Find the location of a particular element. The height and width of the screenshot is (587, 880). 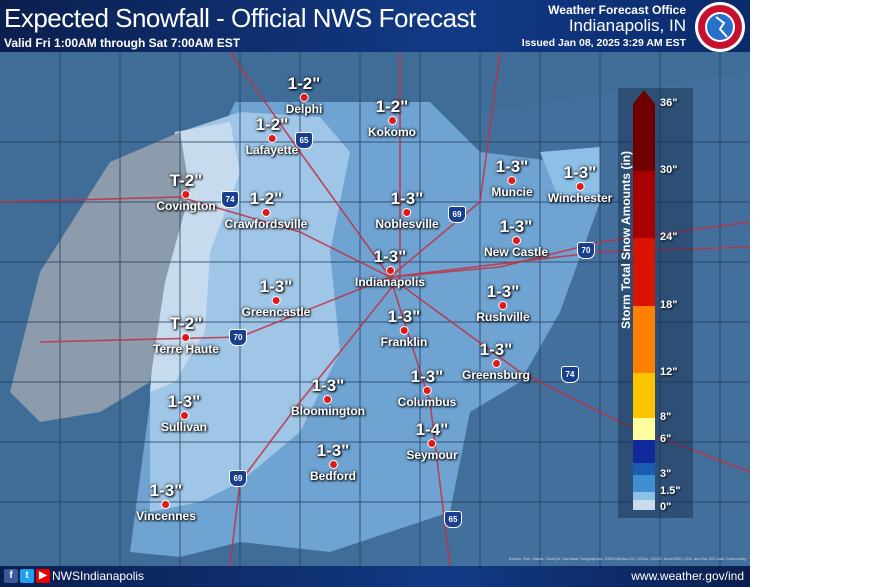

city-crawfordsville: 1-2" Crawfordsville is located at coordinates (266, 210).